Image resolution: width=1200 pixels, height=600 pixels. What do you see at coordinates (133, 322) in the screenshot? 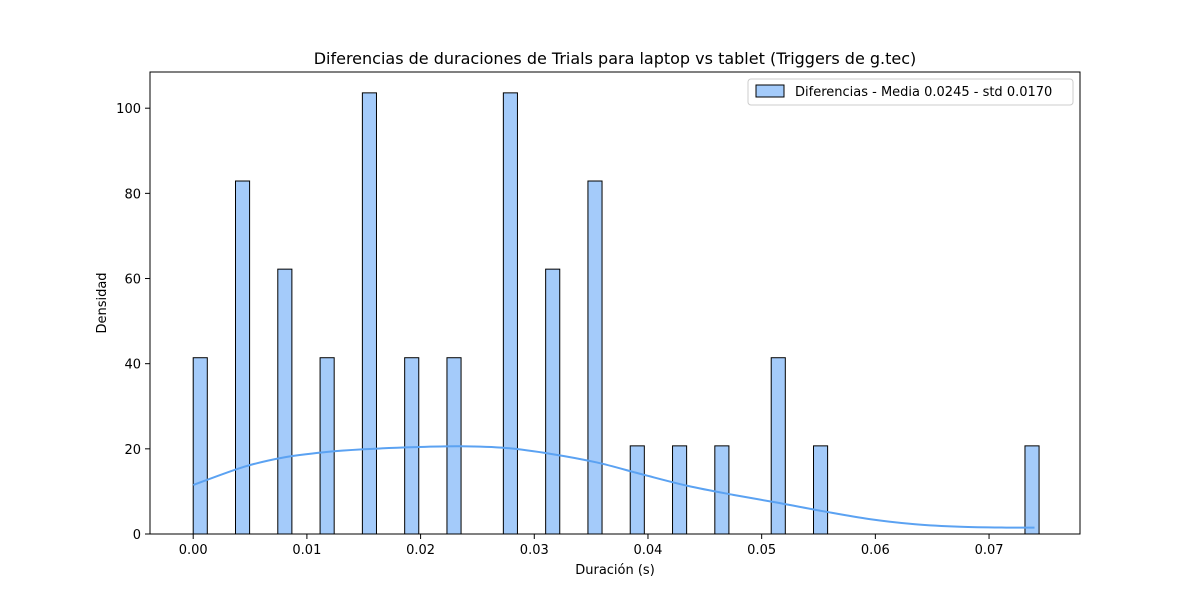
I see `y-axis-ticks: 0 20 40 60 80 100` at bounding box center [133, 322].